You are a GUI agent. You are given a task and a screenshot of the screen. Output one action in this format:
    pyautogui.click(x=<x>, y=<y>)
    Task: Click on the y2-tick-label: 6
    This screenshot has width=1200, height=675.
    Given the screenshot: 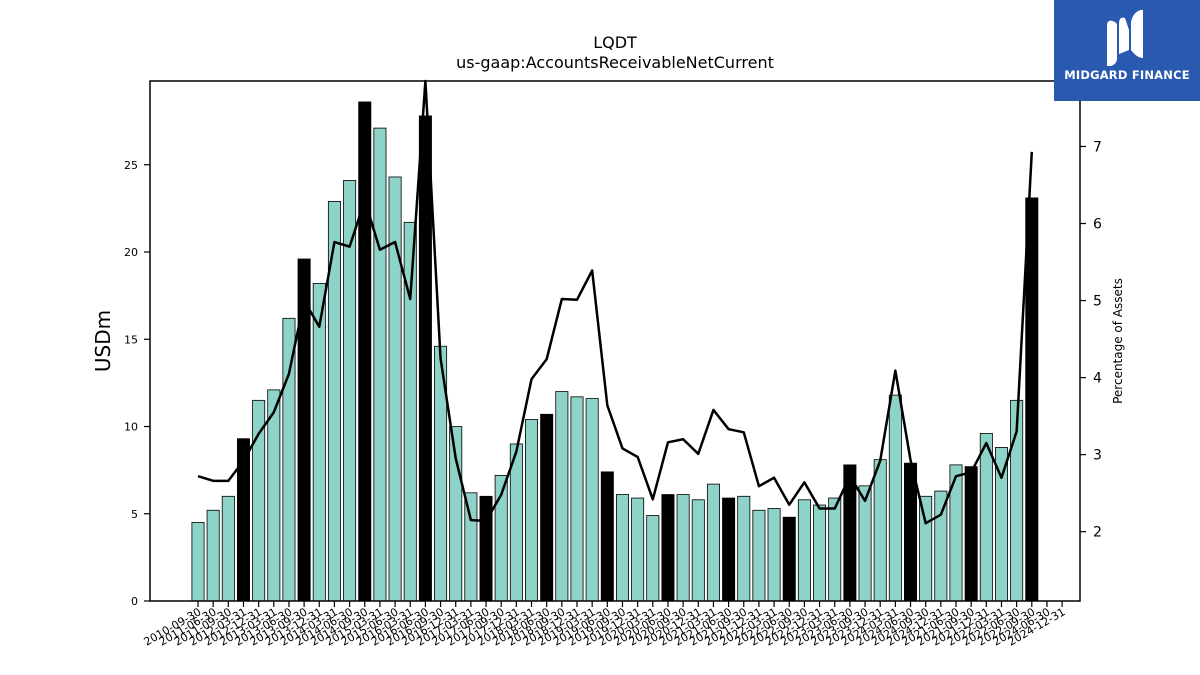 What is the action you would take?
    pyautogui.click(x=1097, y=225)
    